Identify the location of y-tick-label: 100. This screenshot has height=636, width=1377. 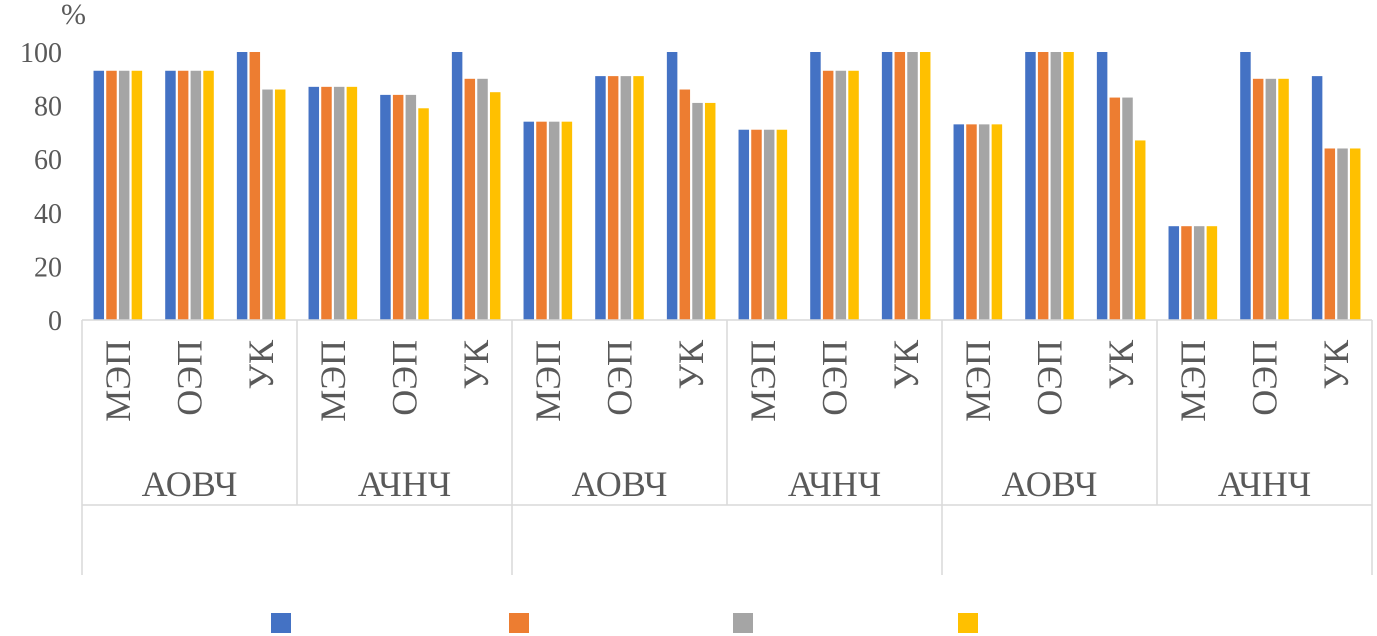
(41, 53).